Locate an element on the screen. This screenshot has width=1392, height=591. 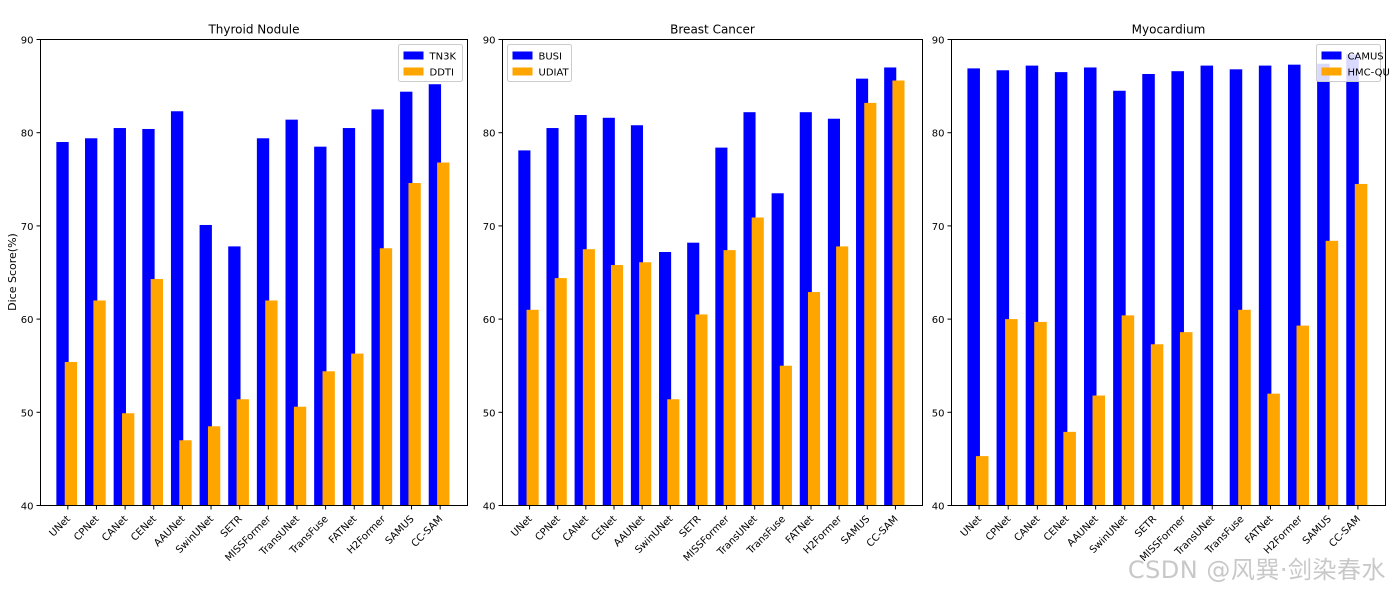
bar-hmc-qu-cpnet is located at coordinates (1011, 412).